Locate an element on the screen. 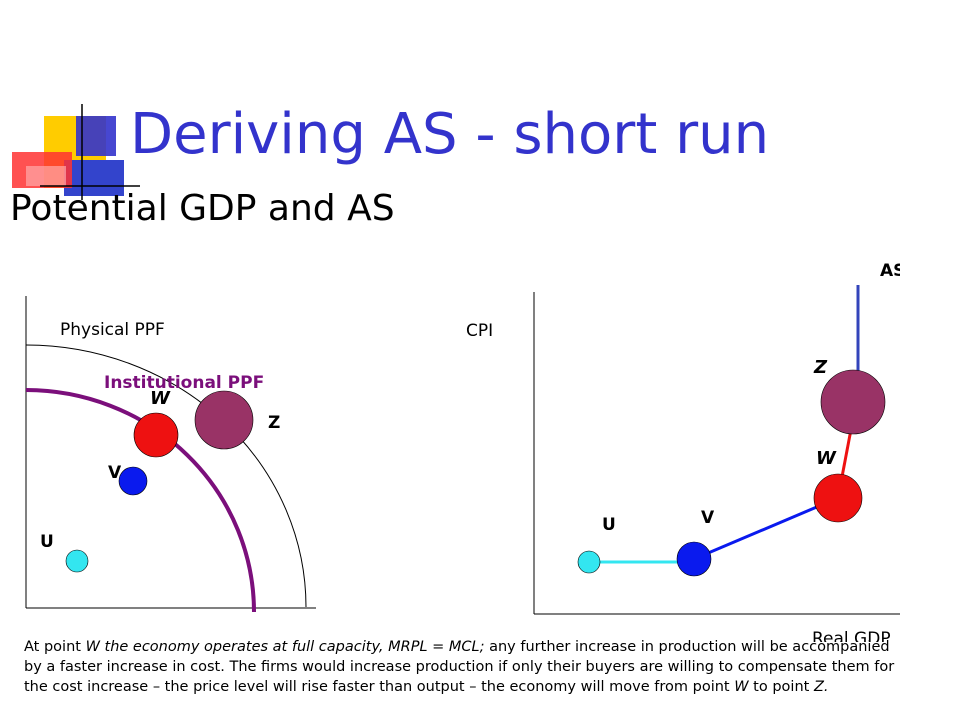 Image resolution: width=960 pixels, height=720 pixels. slide-title: Deriving AS - short run is located at coordinates (450, 134).